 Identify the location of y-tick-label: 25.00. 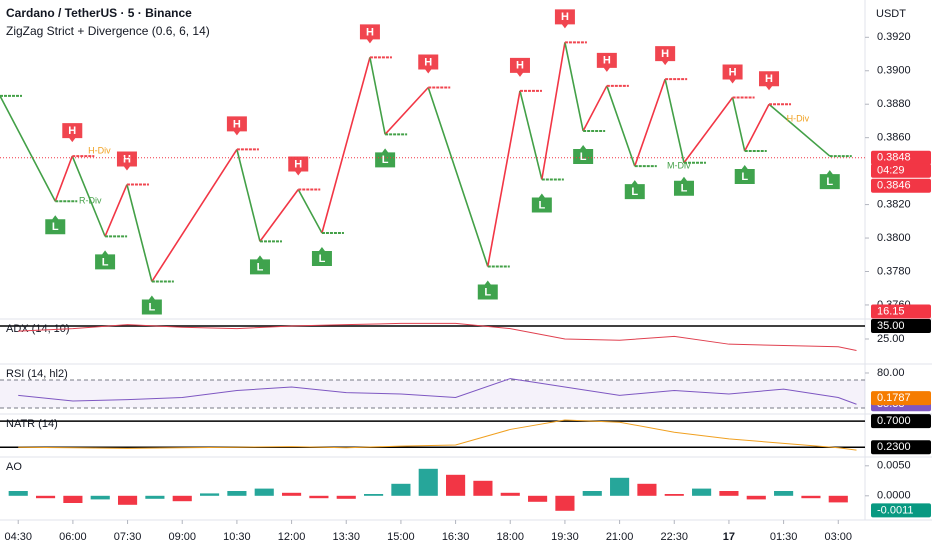
(891, 339).